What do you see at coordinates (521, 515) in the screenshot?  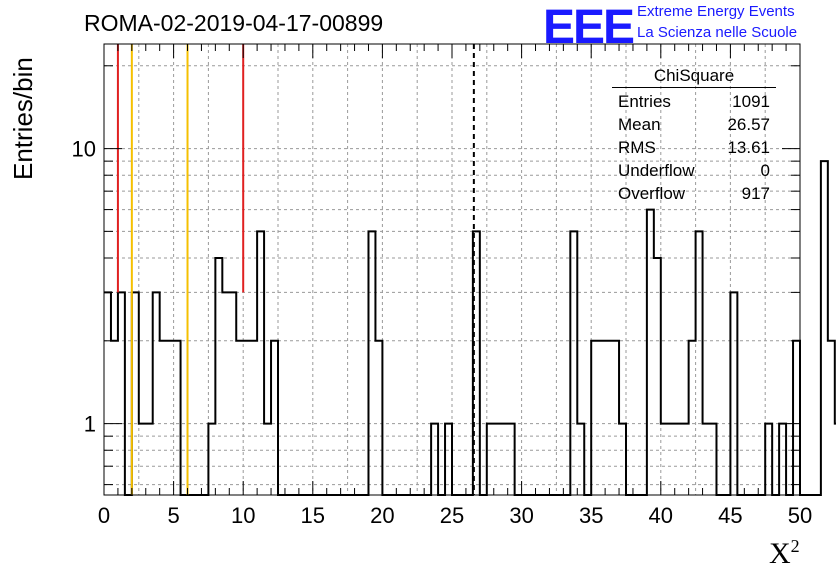 I see `x-tick-label: 30` at bounding box center [521, 515].